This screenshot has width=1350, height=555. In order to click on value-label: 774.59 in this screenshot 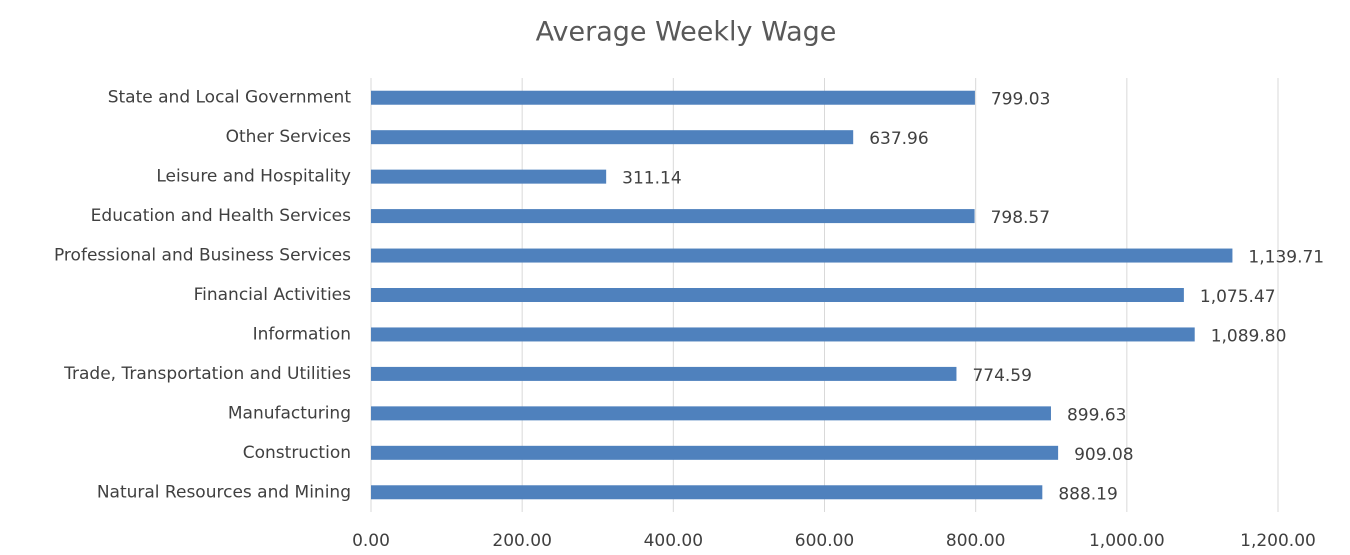, I will do `click(1001, 376)`.